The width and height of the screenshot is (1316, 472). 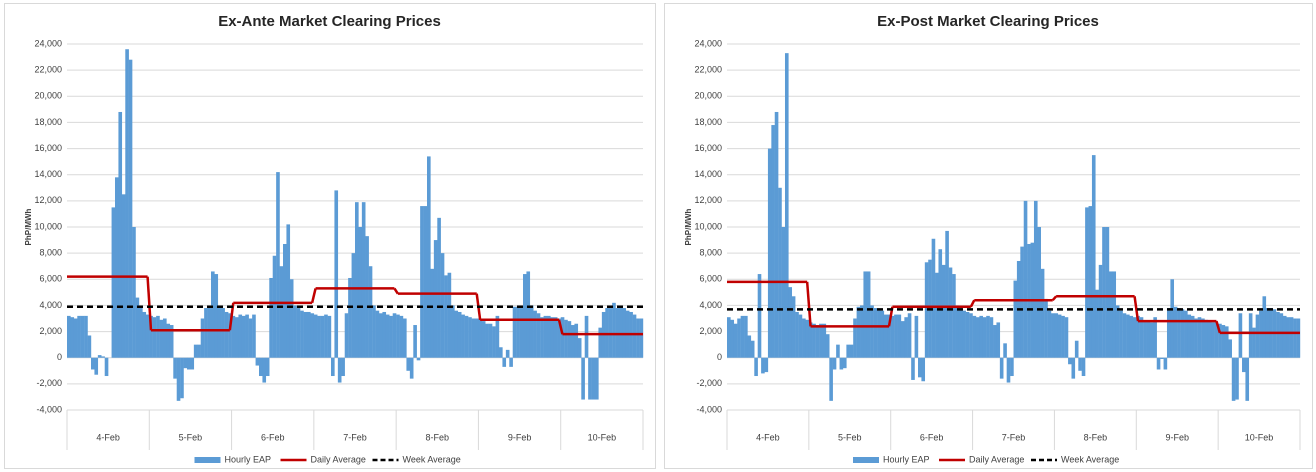 What do you see at coordinates (48, 200) in the screenshot?
I see `y-tick-label: 12,000` at bounding box center [48, 200].